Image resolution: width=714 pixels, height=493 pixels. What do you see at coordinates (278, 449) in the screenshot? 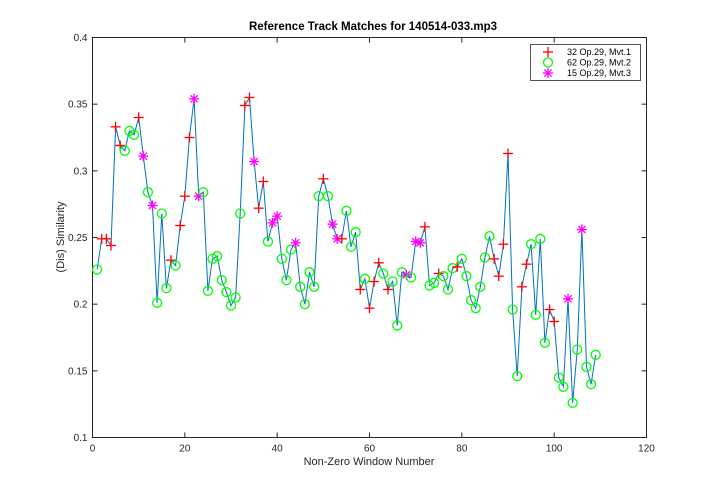
I see `x-tick-label: 40` at bounding box center [278, 449].